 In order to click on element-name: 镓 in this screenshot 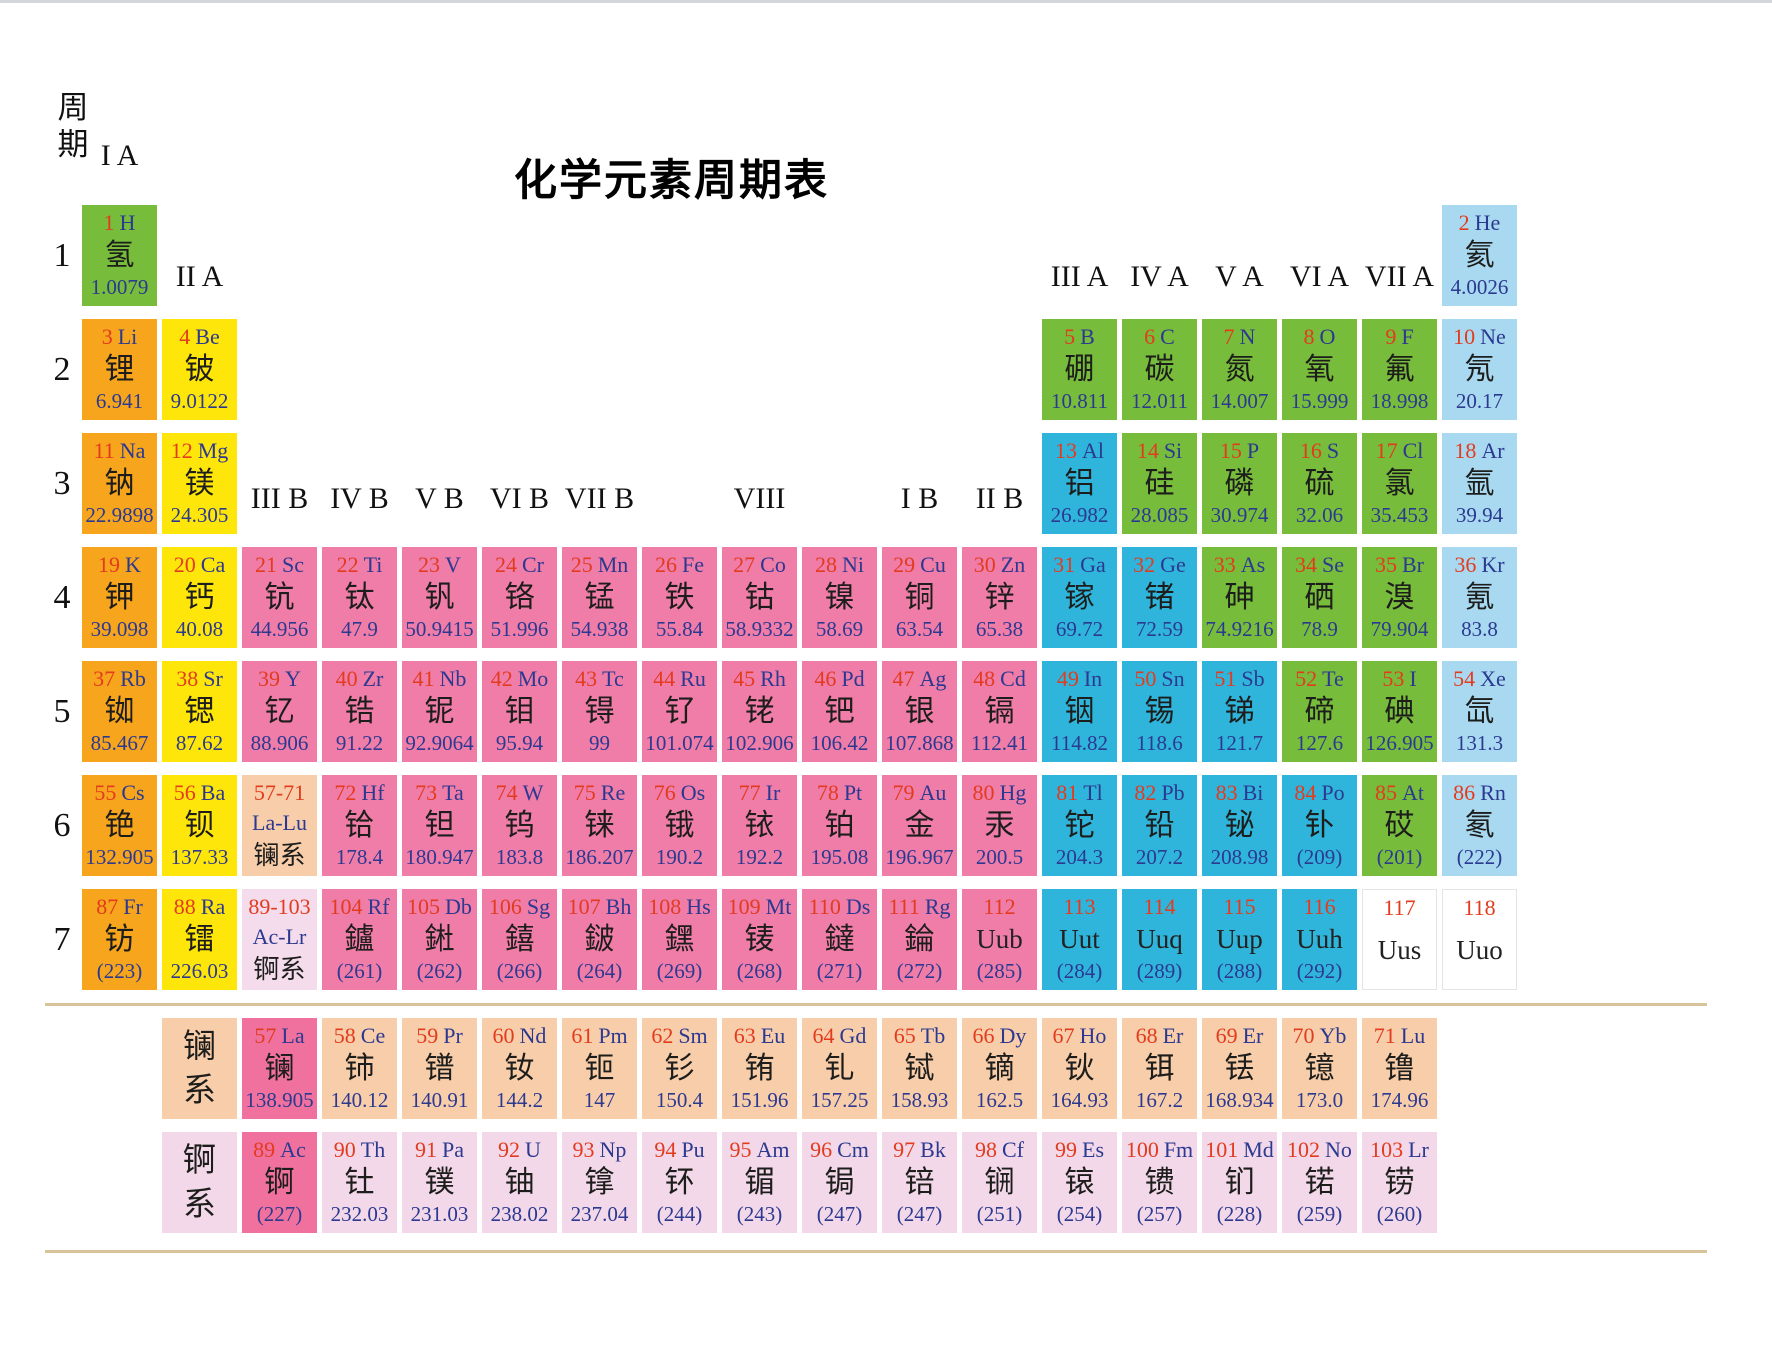, I will do `click(1079, 597)`.